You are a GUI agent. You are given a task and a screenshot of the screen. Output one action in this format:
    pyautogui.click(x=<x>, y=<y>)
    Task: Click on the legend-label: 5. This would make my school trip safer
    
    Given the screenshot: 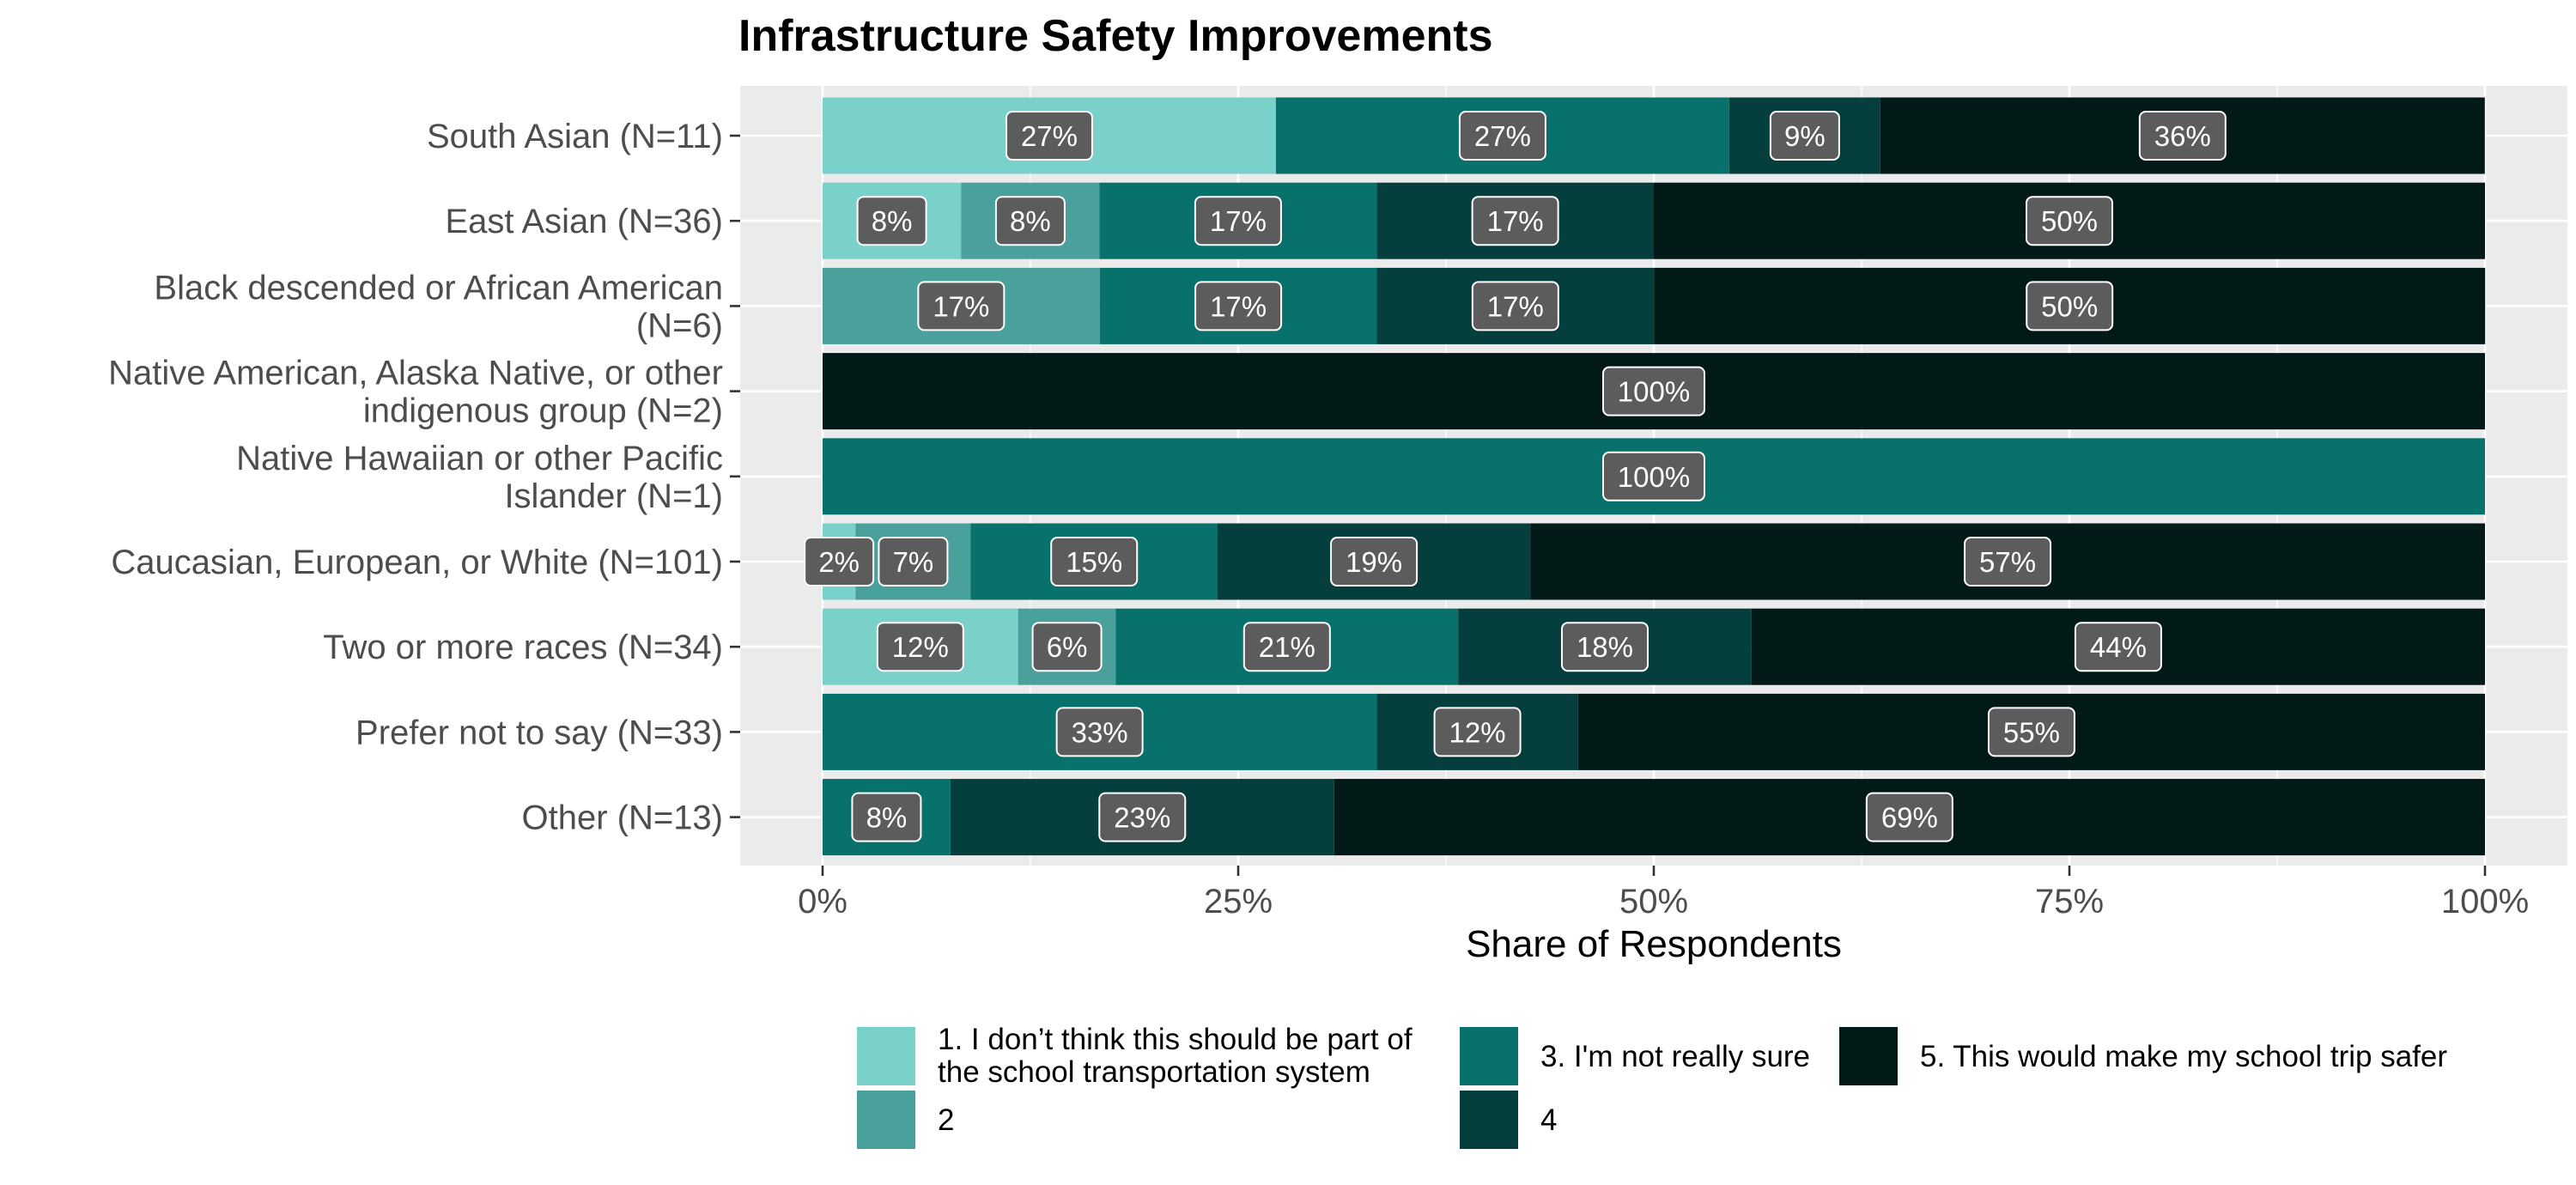 What is the action you would take?
    pyautogui.click(x=2184, y=1056)
    